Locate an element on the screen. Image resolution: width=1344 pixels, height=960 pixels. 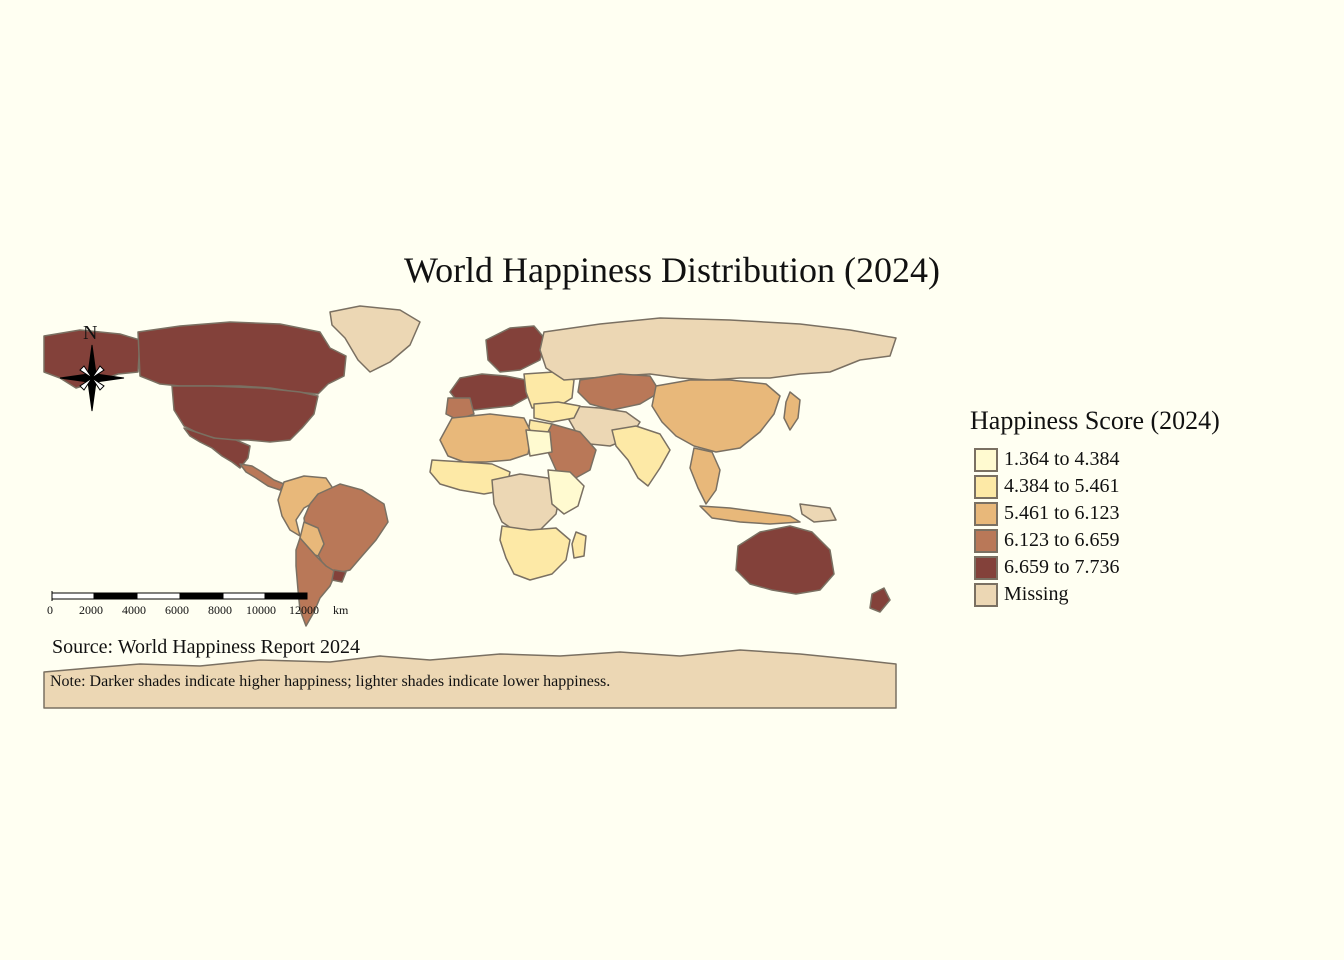
region-egypt is located at coordinates (539, 443).